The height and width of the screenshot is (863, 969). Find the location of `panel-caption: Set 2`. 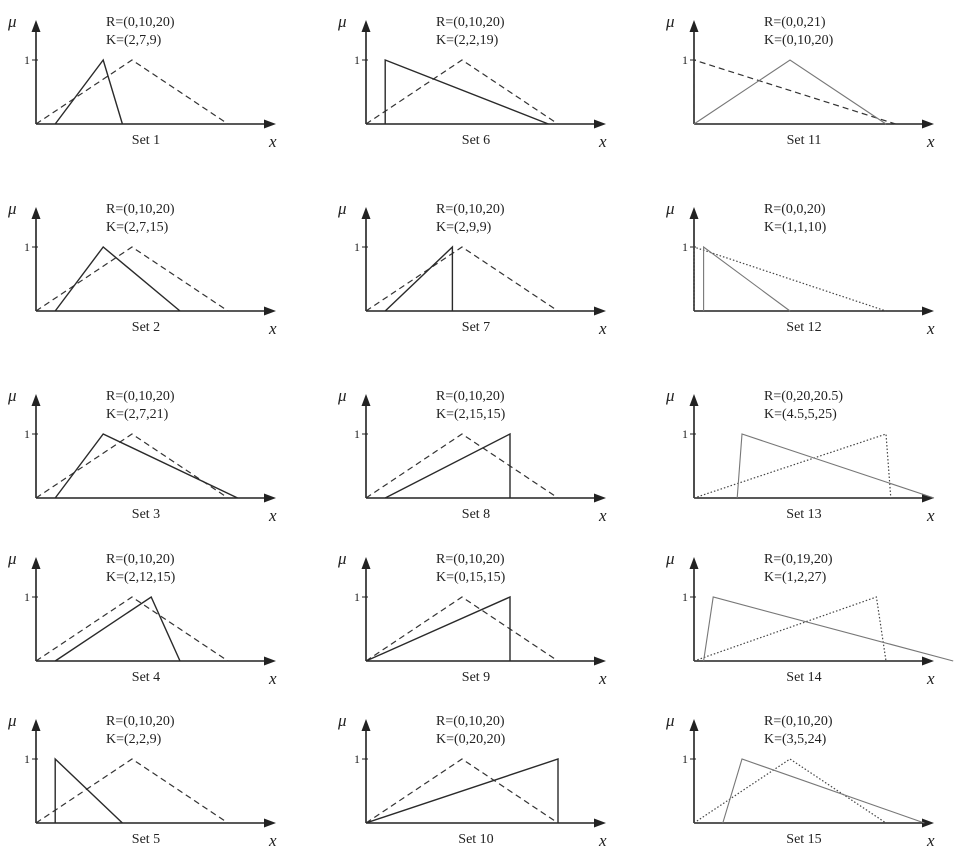

panel-caption: Set 2 is located at coordinates (146, 327).